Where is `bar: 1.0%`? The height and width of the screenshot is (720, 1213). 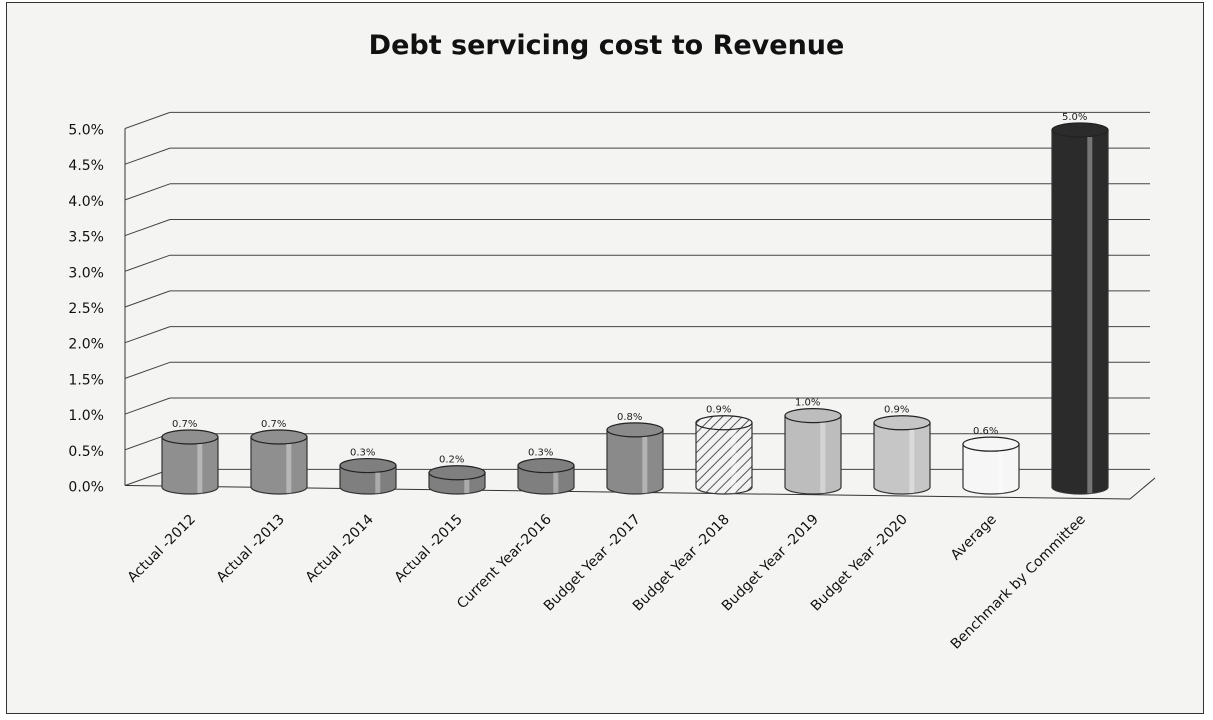
bar: 1.0% is located at coordinates (813, 446).